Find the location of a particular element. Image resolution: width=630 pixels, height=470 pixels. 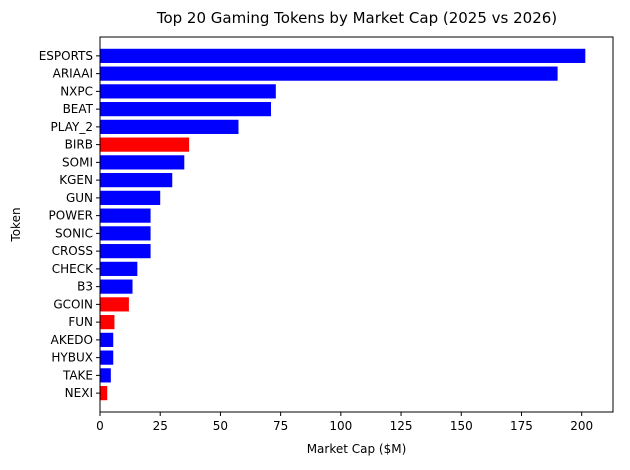

bar-cross is located at coordinates (125, 251).